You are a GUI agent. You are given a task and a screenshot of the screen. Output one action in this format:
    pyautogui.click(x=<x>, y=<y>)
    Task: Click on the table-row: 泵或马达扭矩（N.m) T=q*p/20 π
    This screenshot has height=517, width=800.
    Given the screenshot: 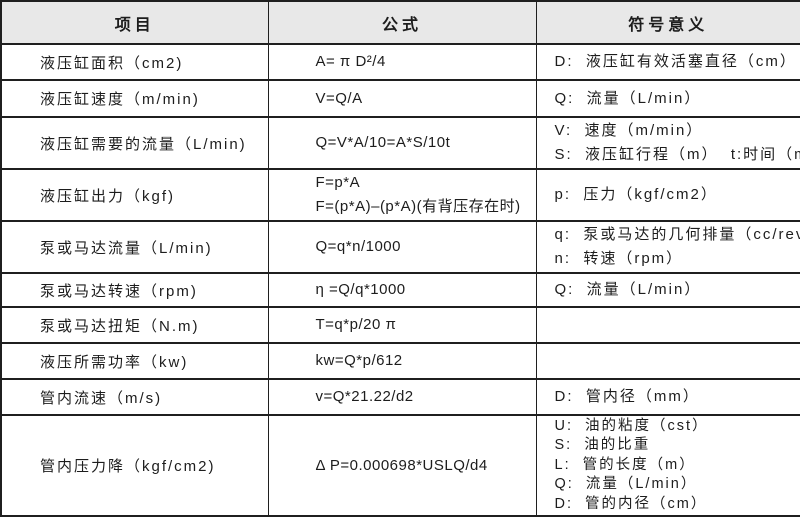 What is the action you would take?
    pyautogui.click(x=400, y=325)
    